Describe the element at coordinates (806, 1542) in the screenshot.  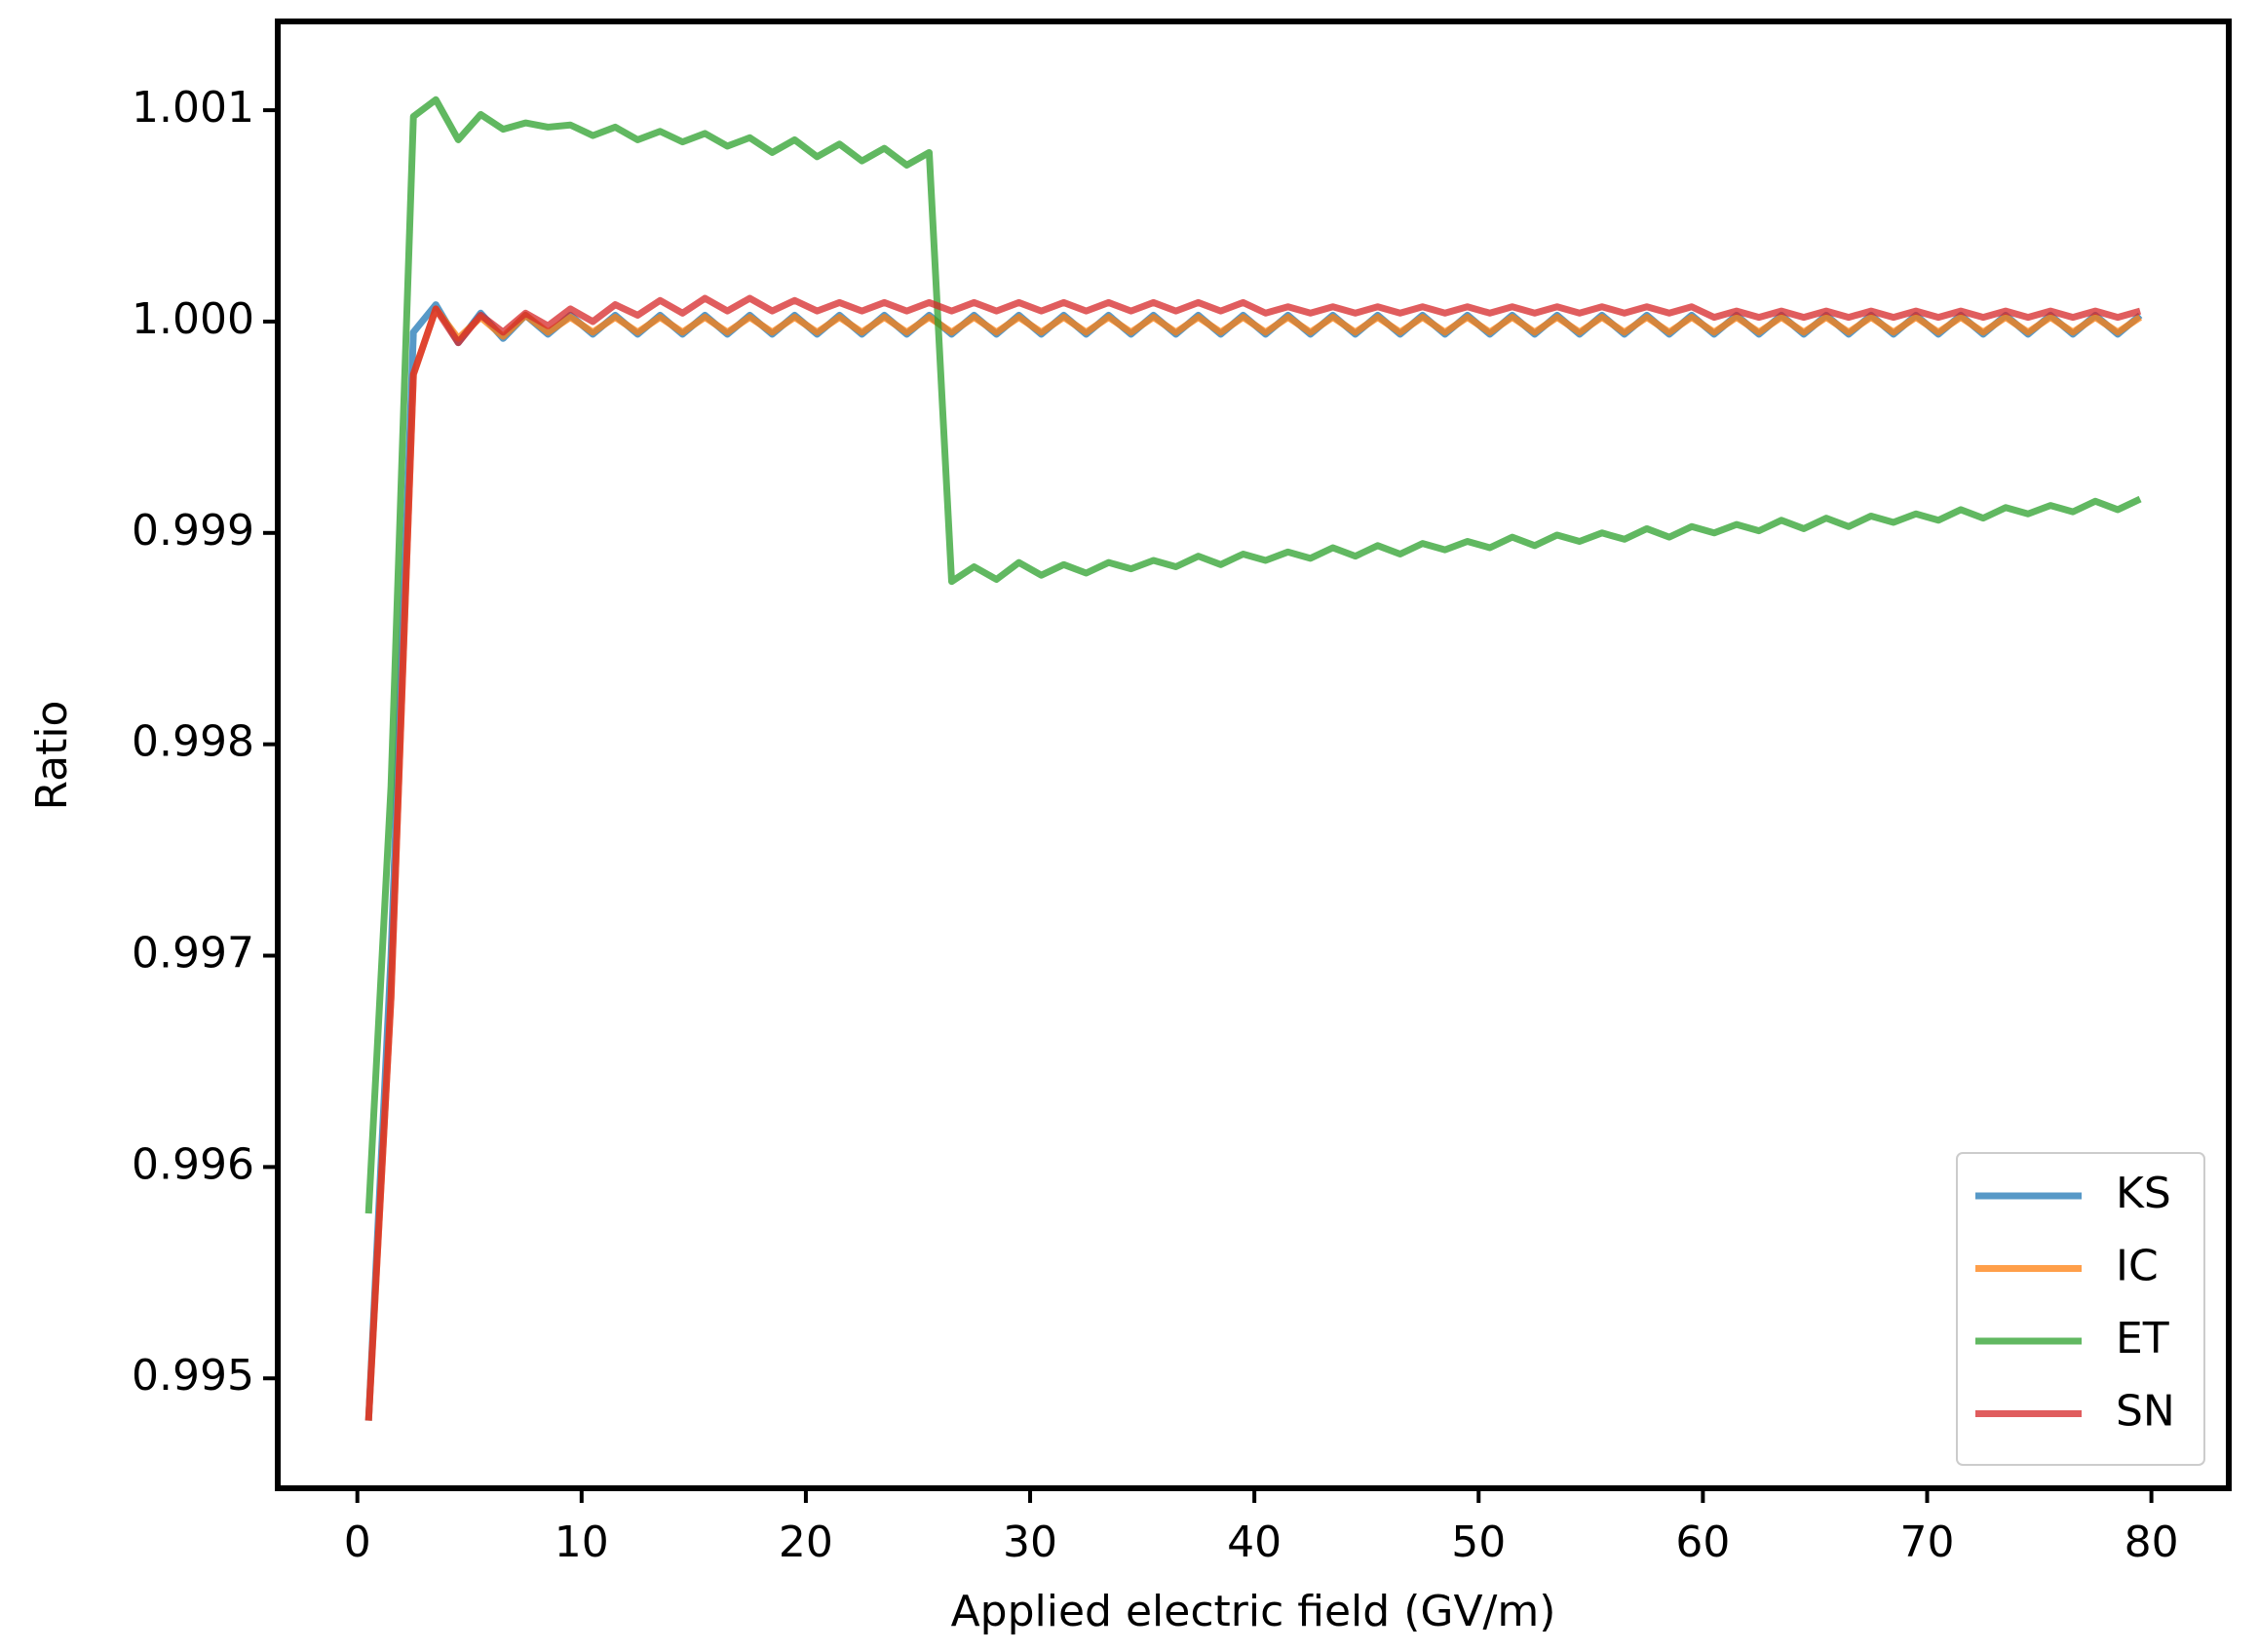
I see `x-tick-label: 20` at that location.